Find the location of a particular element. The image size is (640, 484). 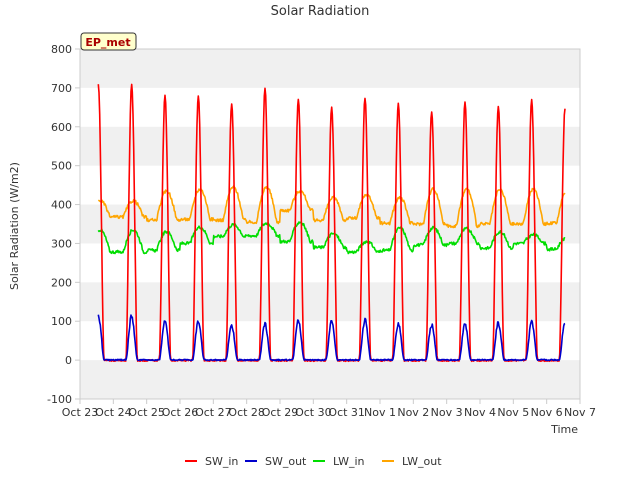

y-tick-label: -100 is located at coordinates (59, 399).